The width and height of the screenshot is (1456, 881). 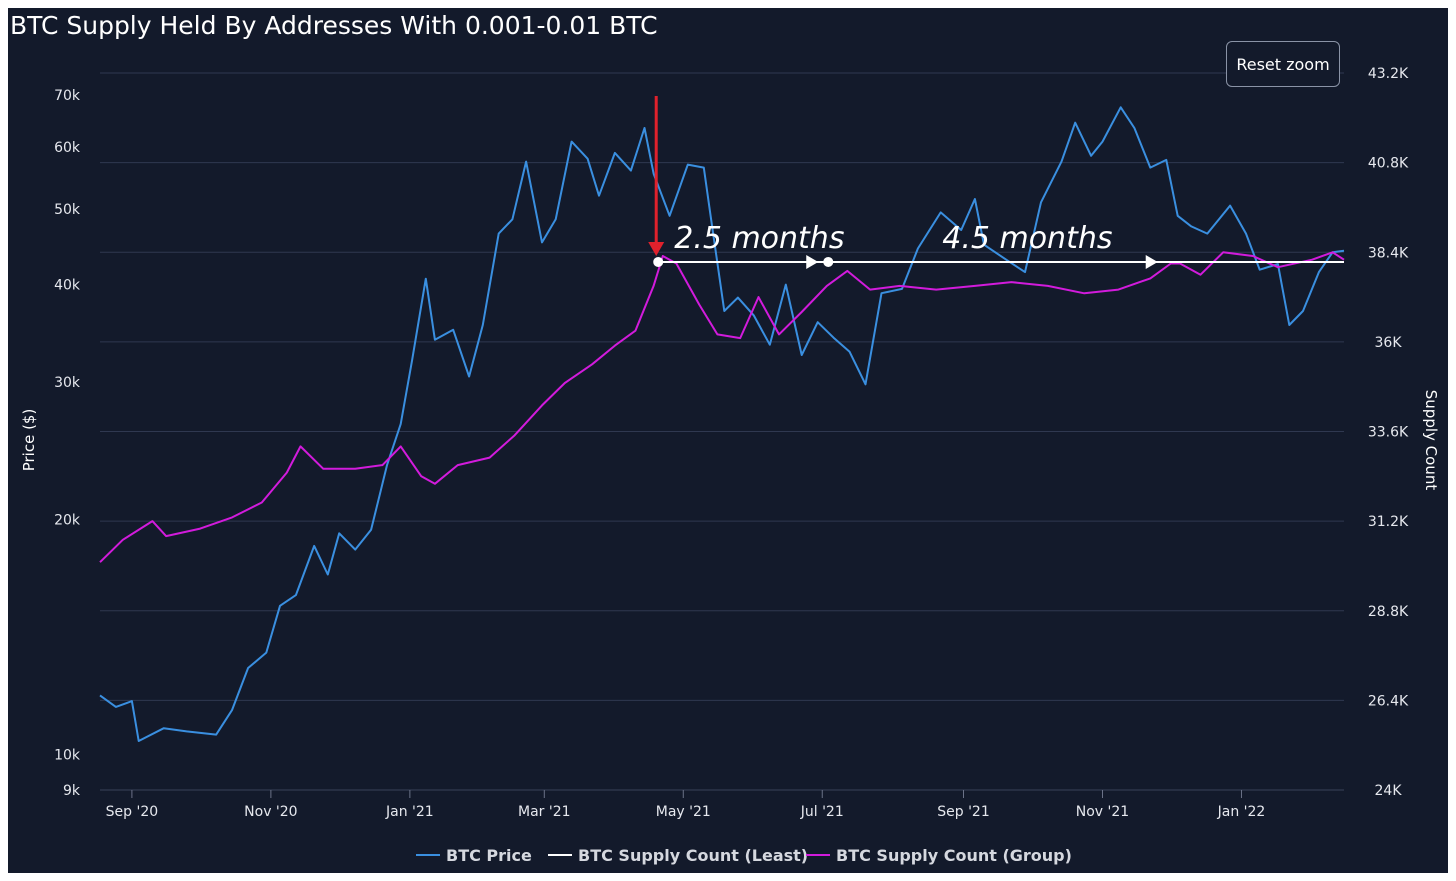 What do you see at coordinates (544, 812) in the screenshot?
I see `x-tick-label: Mar '21` at bounding box center [544, 812].